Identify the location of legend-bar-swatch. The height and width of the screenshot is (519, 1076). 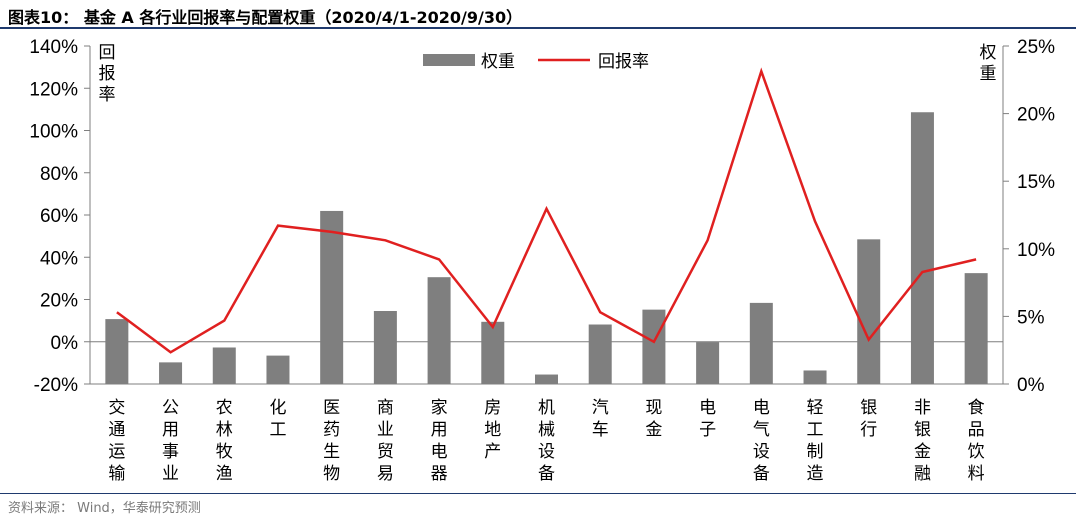
(449, 60).